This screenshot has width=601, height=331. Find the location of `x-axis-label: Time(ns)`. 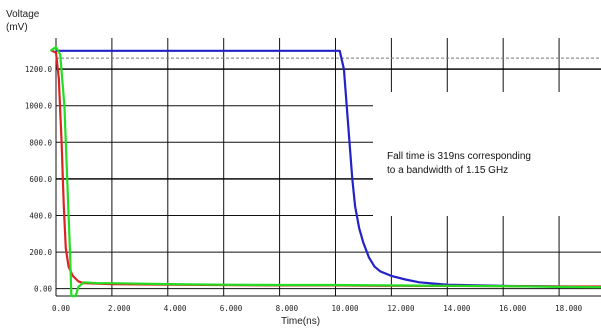

x-axis-label: Time(ns) is located at coordinates (300, 321).